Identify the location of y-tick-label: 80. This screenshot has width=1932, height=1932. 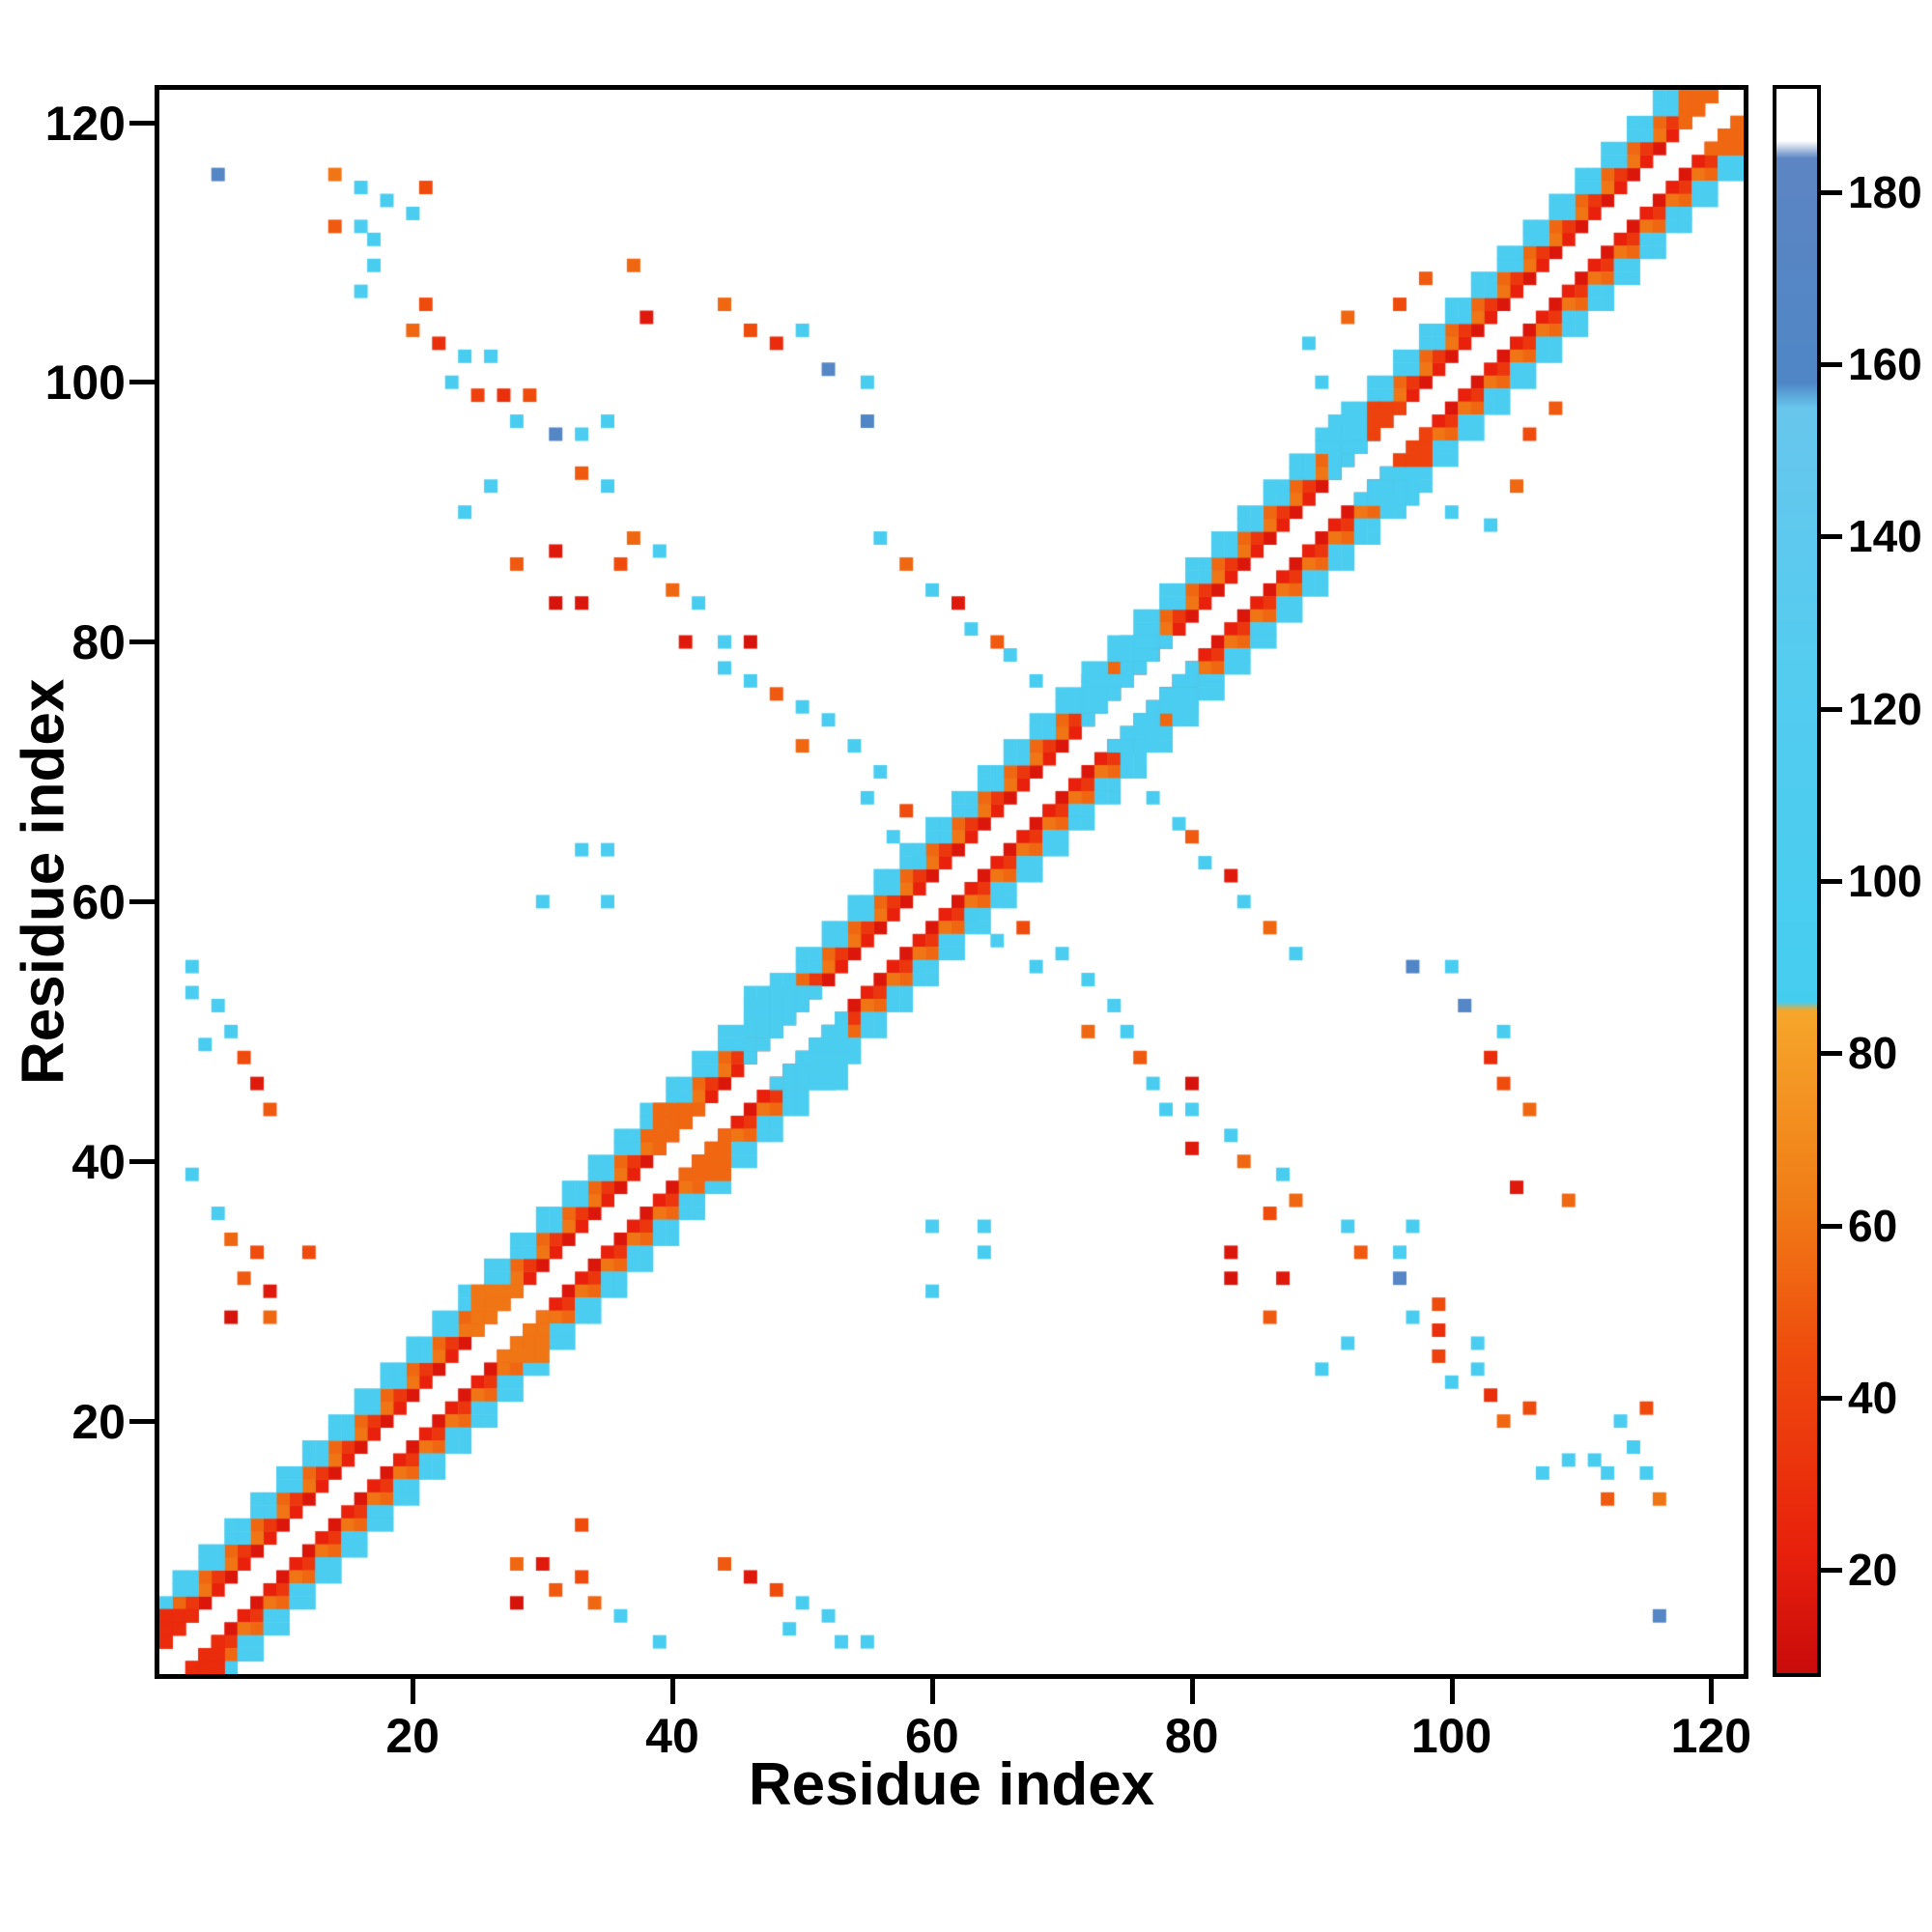
(98, 642).